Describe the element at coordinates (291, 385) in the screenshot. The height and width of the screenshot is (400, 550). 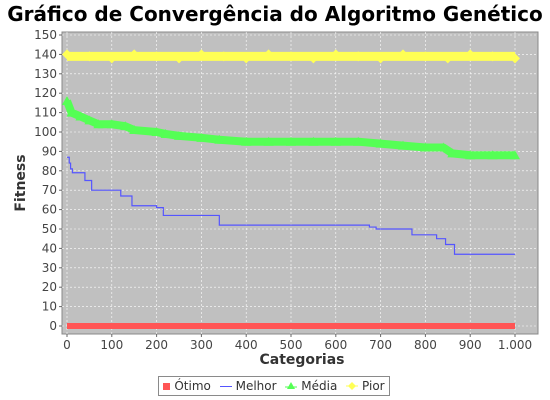
I see `legend-swatch-triangle-icon` at that location.